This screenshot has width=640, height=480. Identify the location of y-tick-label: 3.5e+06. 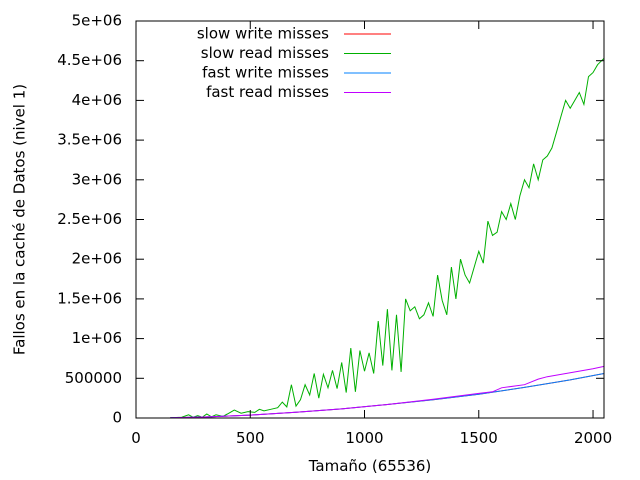
(89, 140).